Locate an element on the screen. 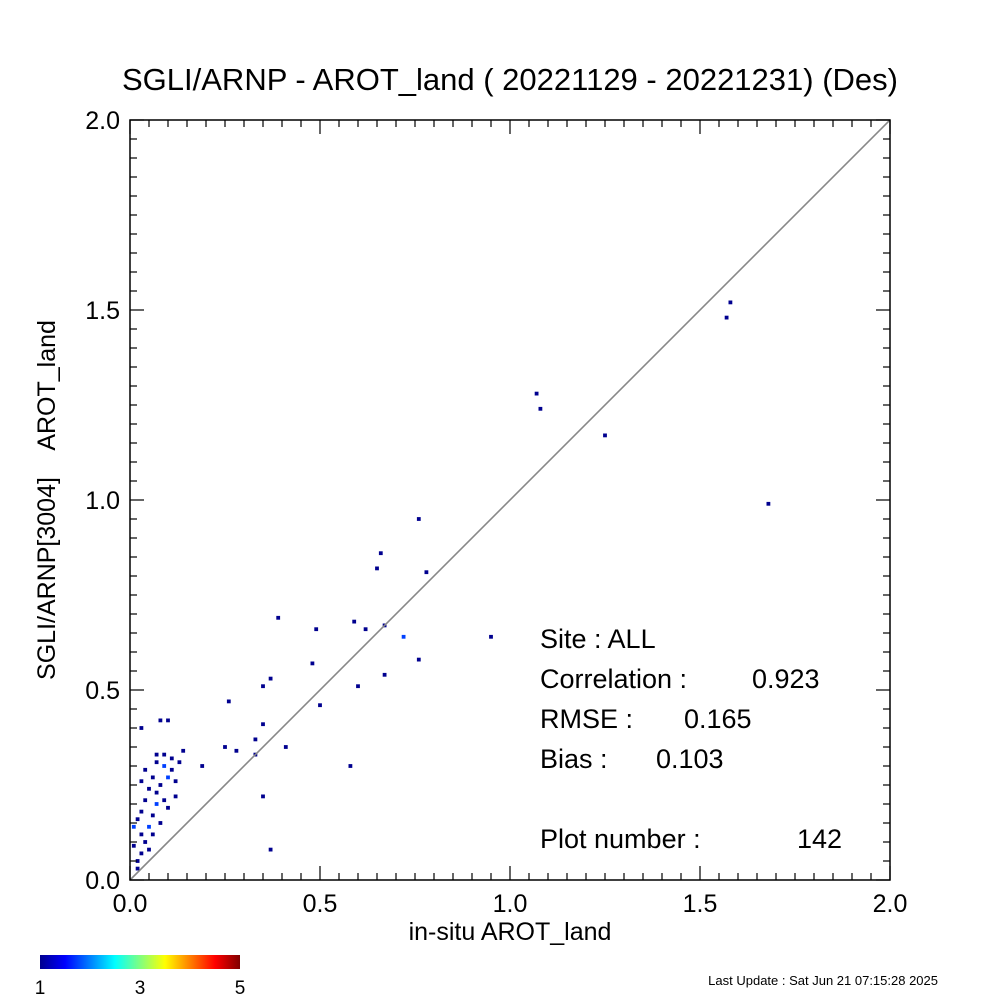 The image size is (1000, 1000). stat-correlation-value: 0.923 is located at coordinates (786, 679).